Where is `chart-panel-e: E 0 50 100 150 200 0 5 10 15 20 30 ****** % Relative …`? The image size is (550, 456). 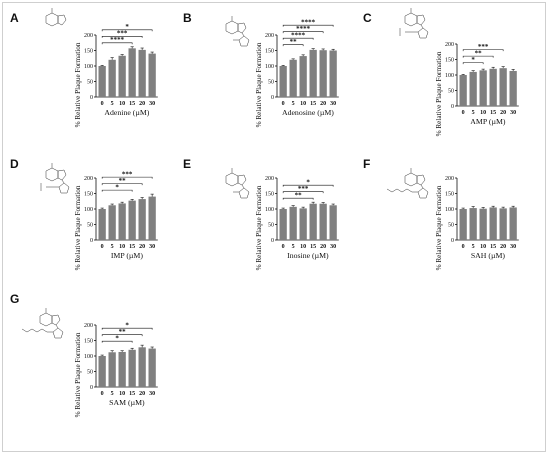
chart-panel-e: E 0 50 100 150 200 0 5 10 15 20 30 ****** % Relative … is located at coordinates (261, 213).